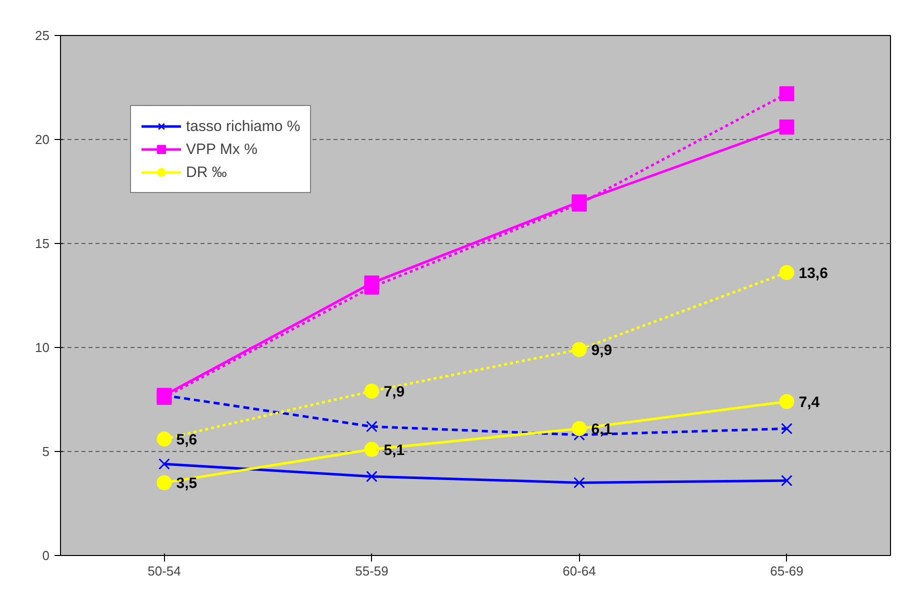 The width and height of the screenshot is (904, 609). Describe the element at coordinates (601, 351) in the screenshot. I see `data-label: 9,9` at that location.